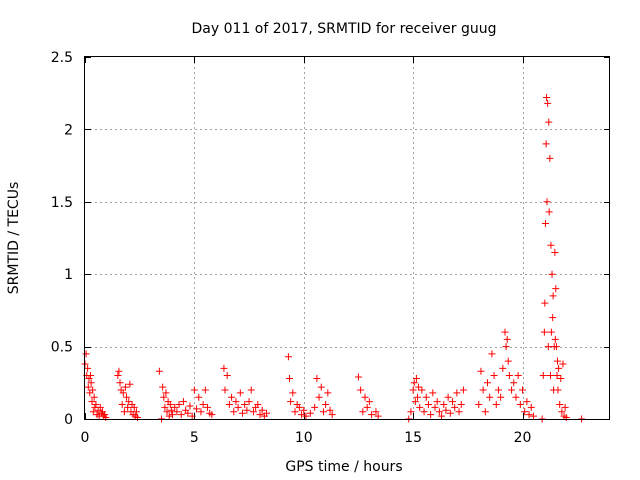  I want to click on y-tick-label: 2.5, so click(62, 58).